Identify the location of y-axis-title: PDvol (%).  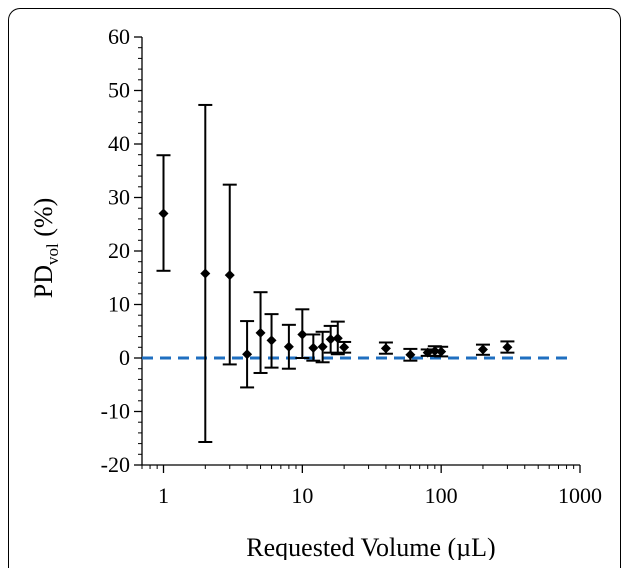
(45, 248).